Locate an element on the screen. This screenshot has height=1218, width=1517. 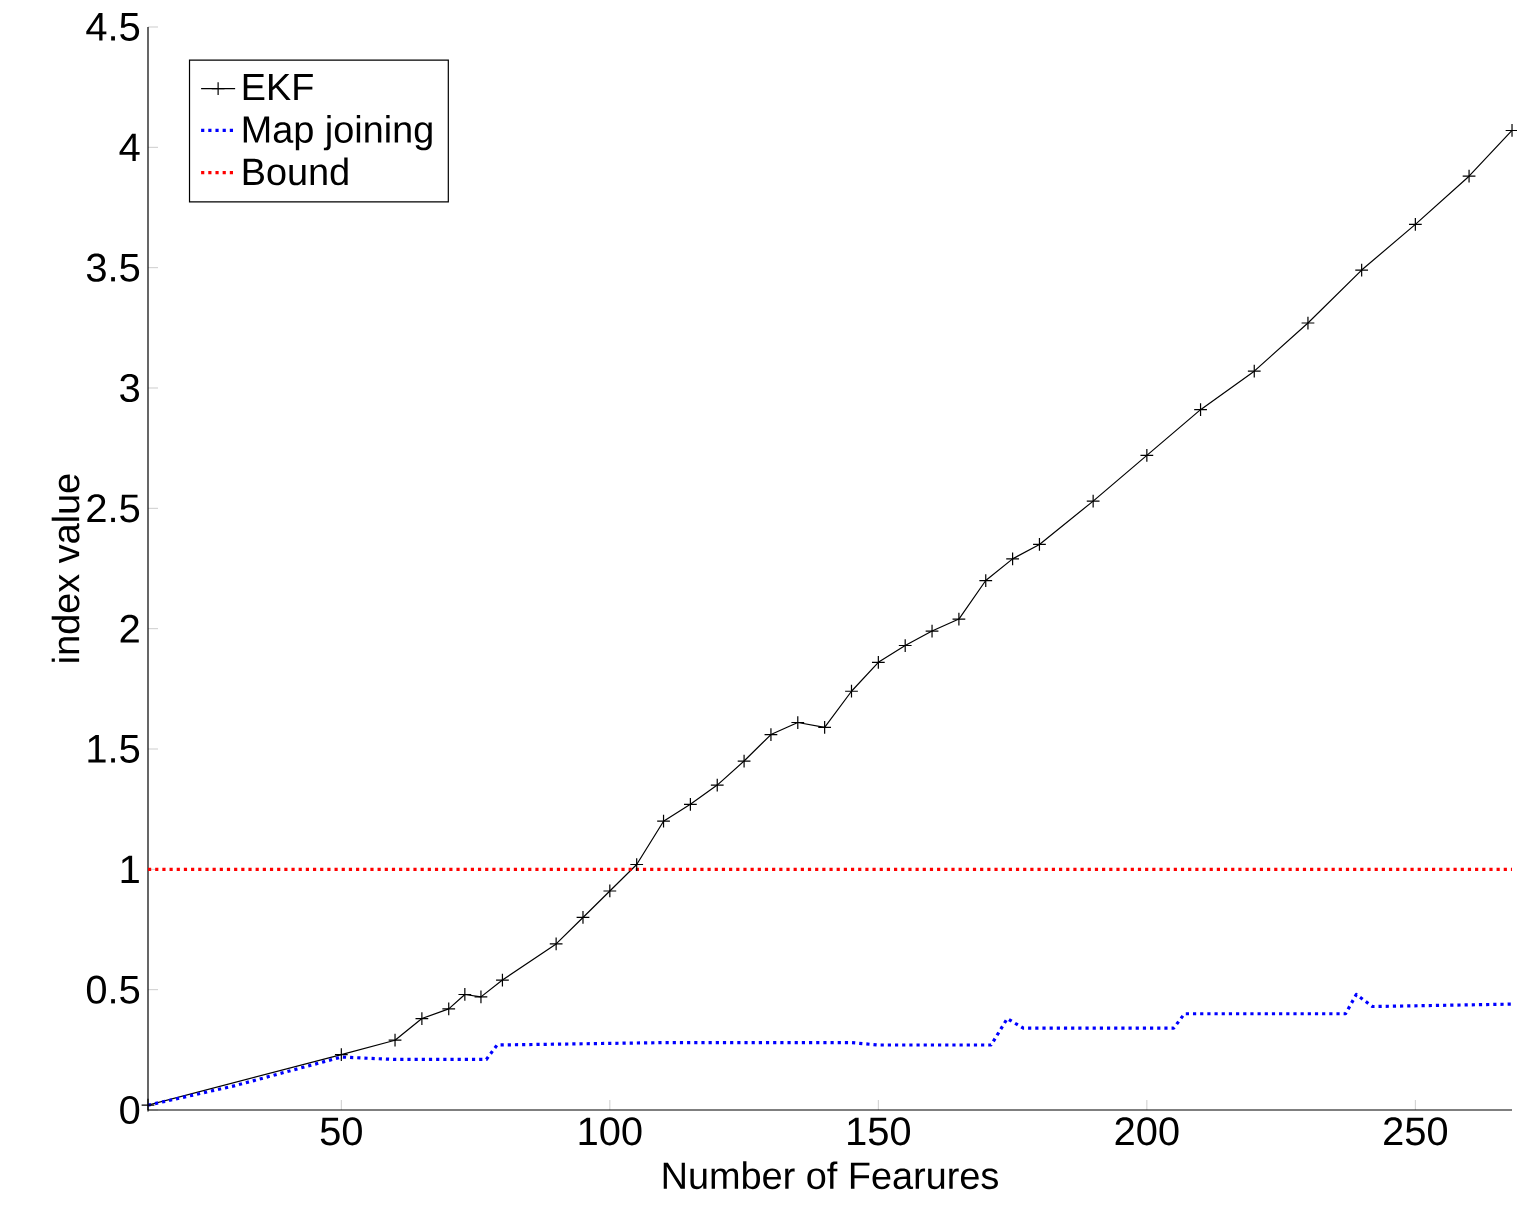
legend-label: Map joining is located at coordinates (337, 133).